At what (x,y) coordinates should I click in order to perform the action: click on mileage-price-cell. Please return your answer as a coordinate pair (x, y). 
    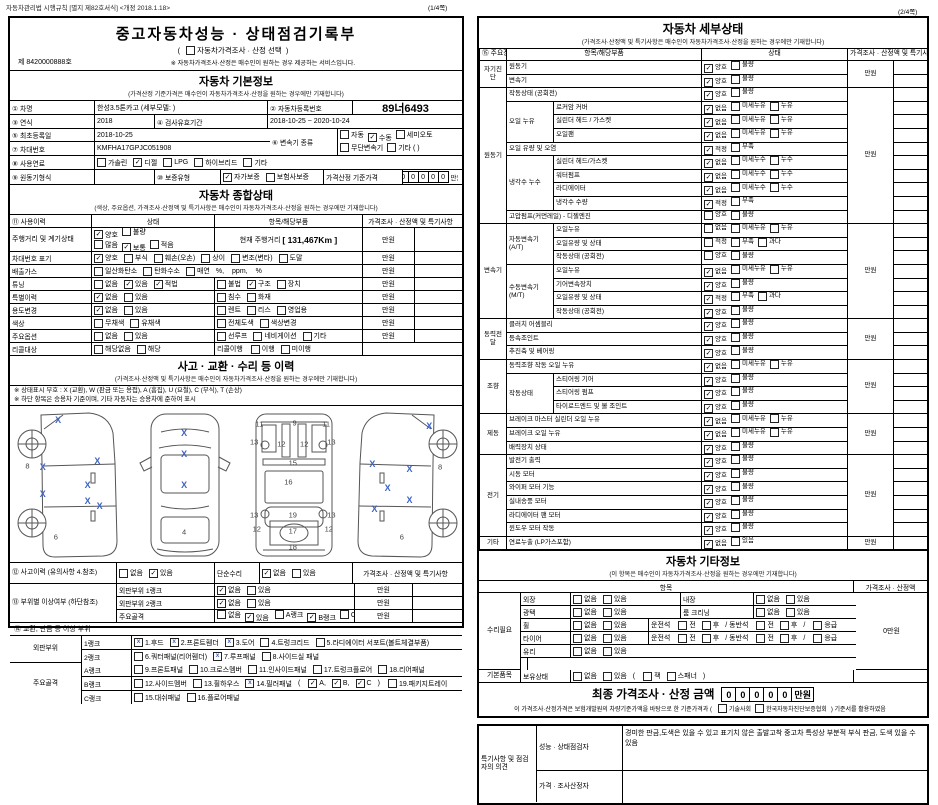
    Looking at the image, I should click on (436, 239).